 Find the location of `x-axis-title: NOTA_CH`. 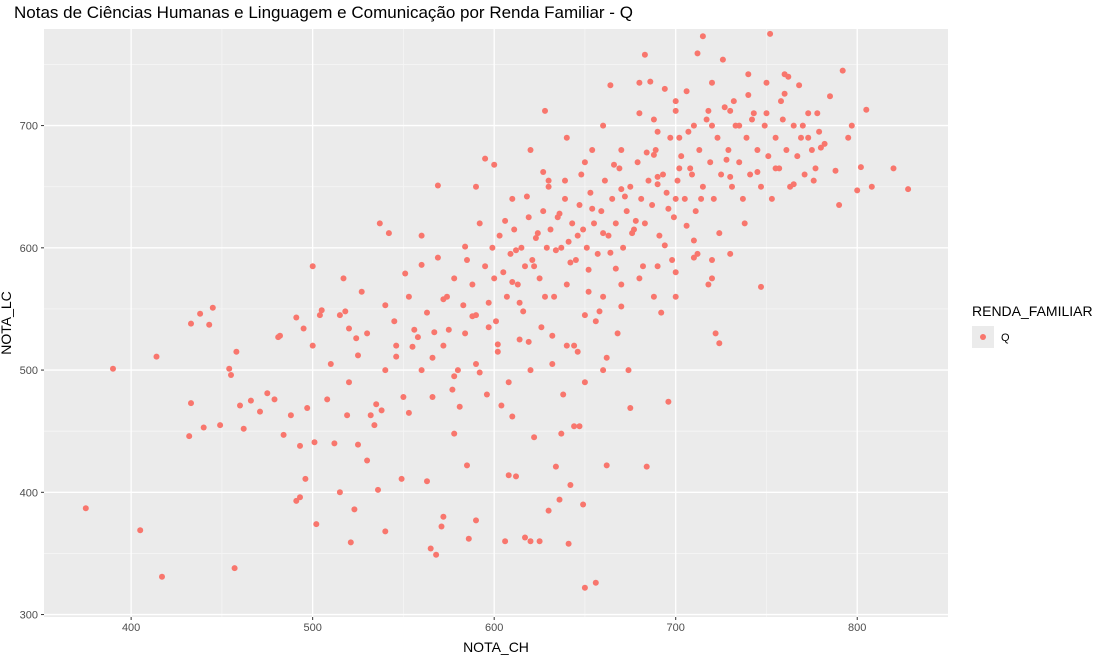

x-axis-title: NOTA_CH is located at coordinates (496, 647).